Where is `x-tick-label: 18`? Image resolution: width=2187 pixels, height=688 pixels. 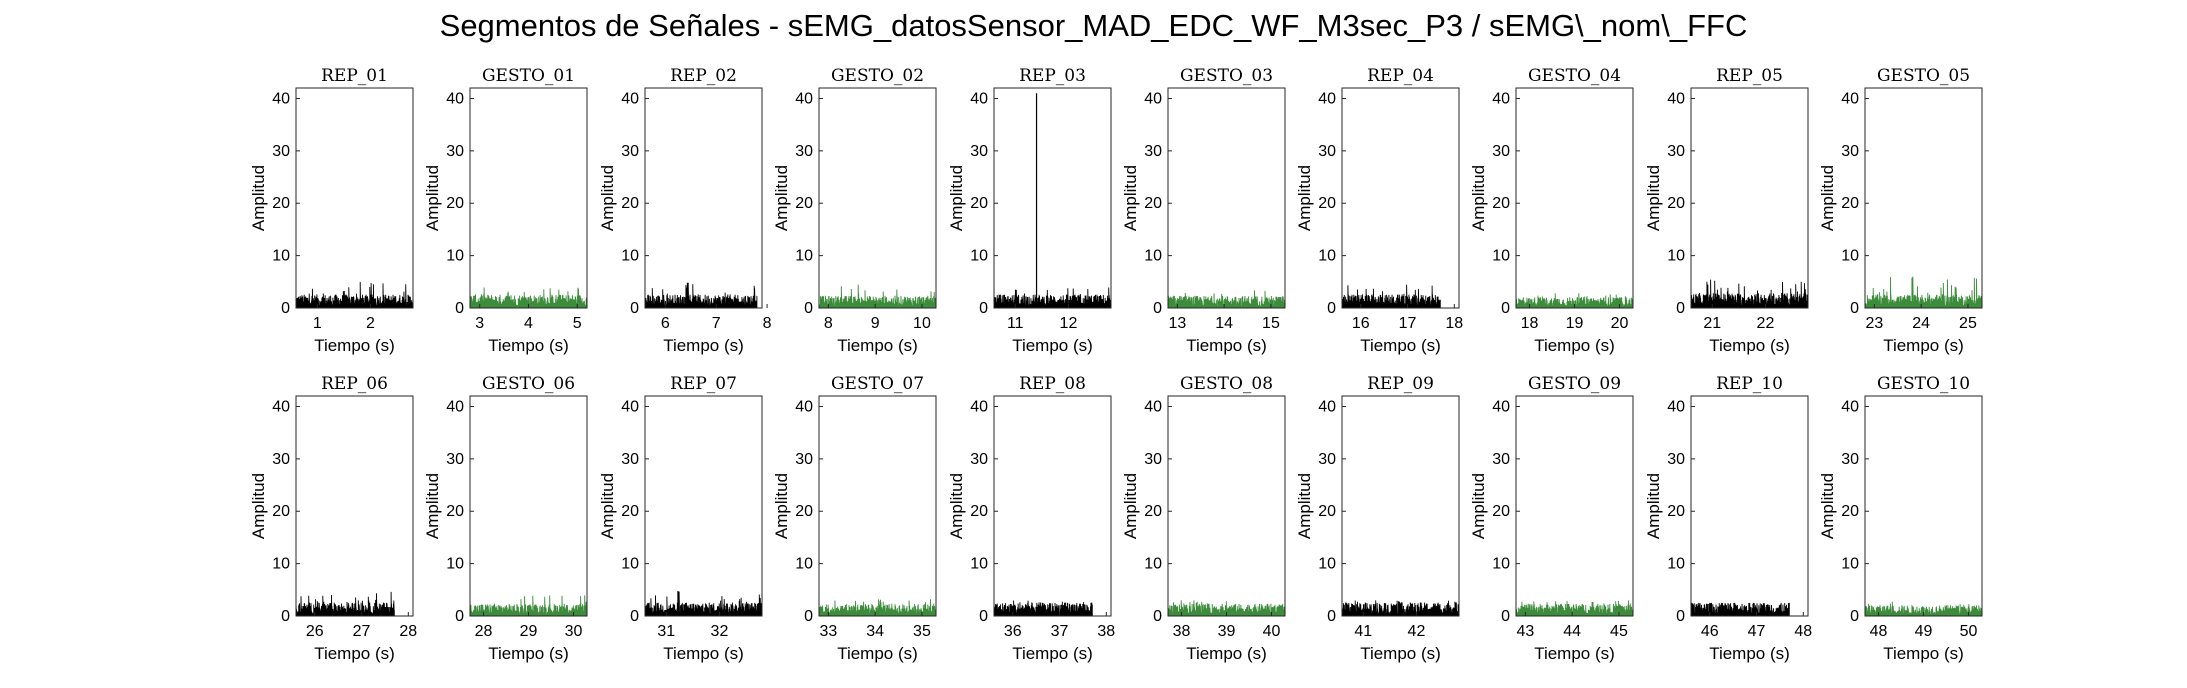
x-tick-label: 18 is located at coordinates (1530, 323).